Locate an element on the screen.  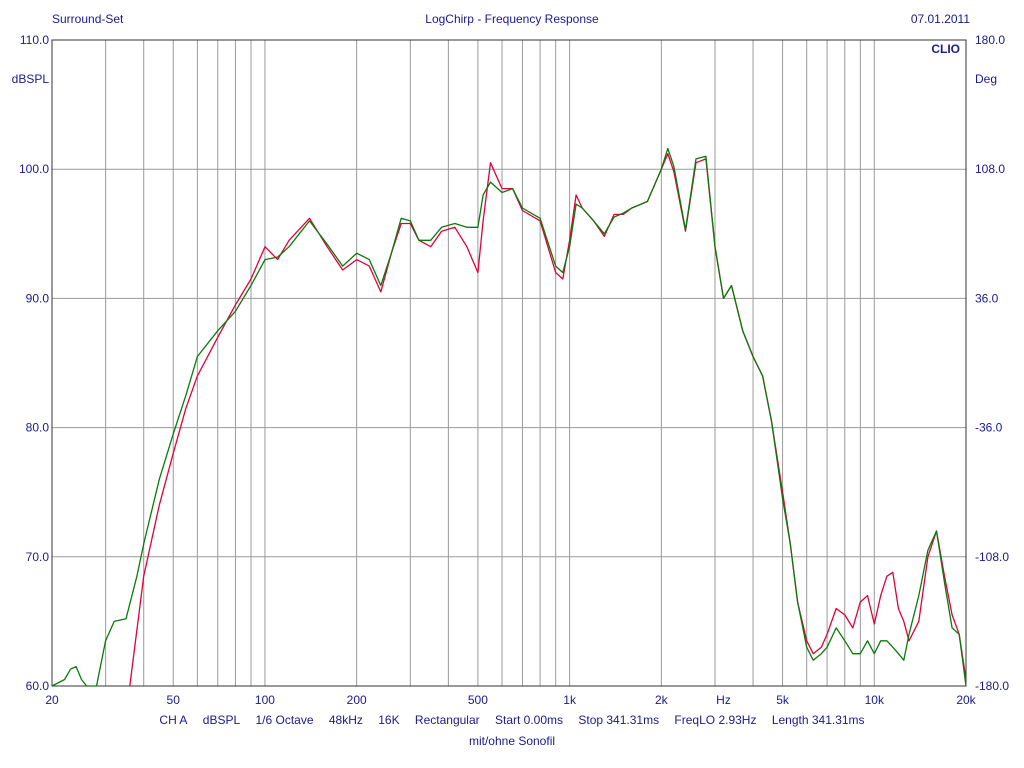
y2-tick-label: 180.0 is located at coordinates (990, 40).